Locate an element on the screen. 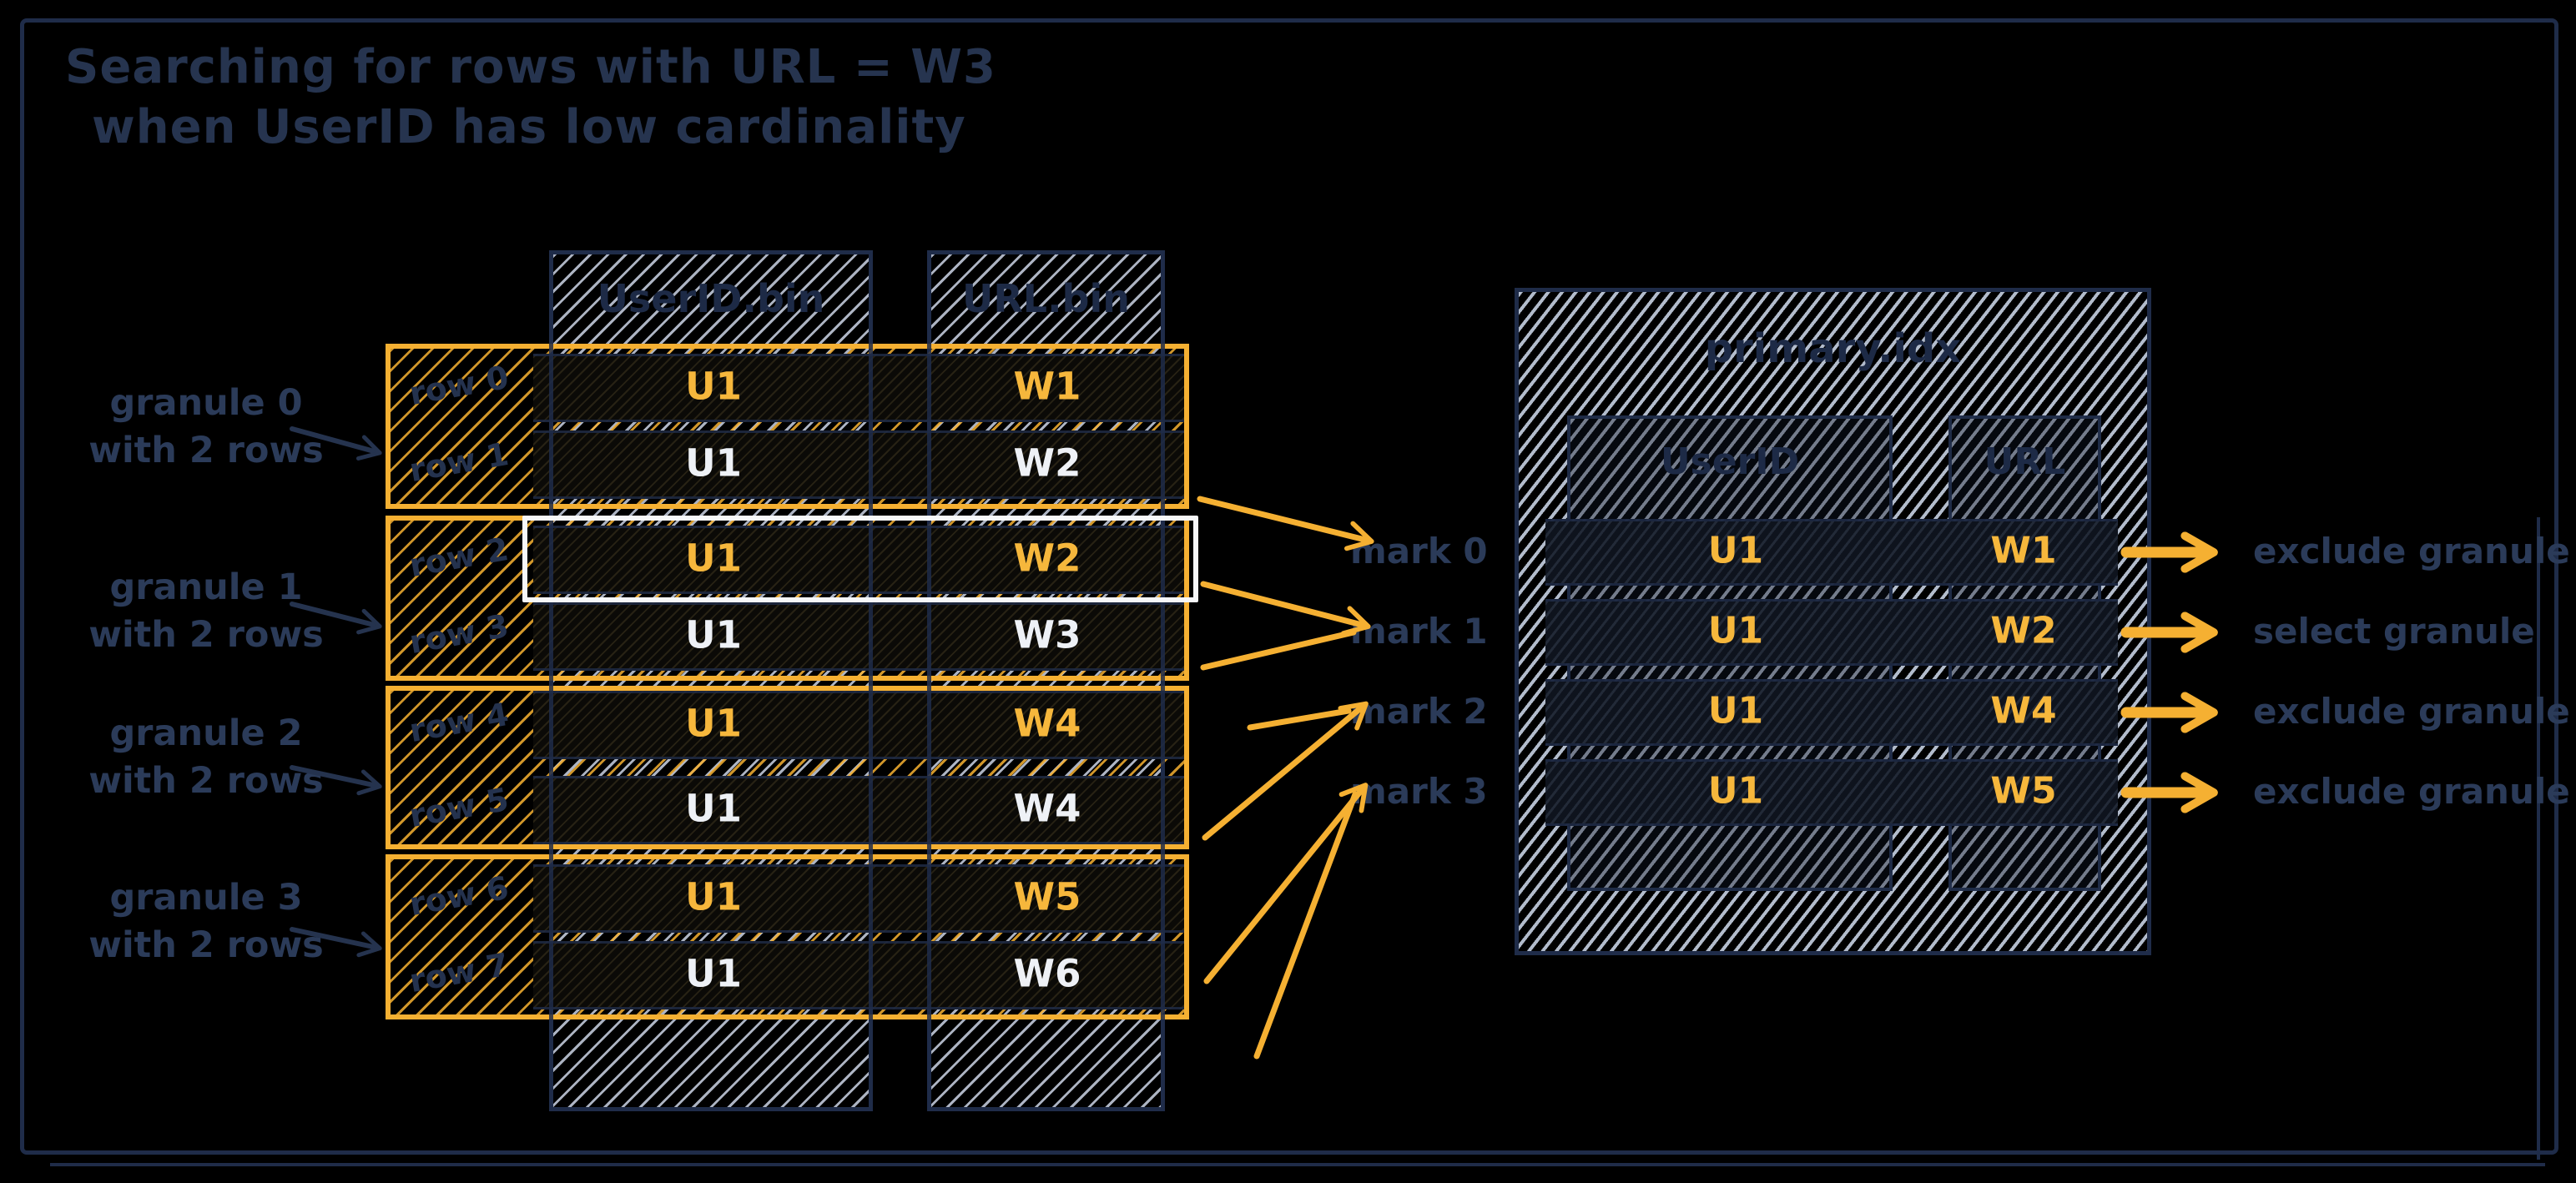 The width and height of the screenshot is (2576, 1183). mark-3-label: mark 3 is located at coordinates (1419, 792).